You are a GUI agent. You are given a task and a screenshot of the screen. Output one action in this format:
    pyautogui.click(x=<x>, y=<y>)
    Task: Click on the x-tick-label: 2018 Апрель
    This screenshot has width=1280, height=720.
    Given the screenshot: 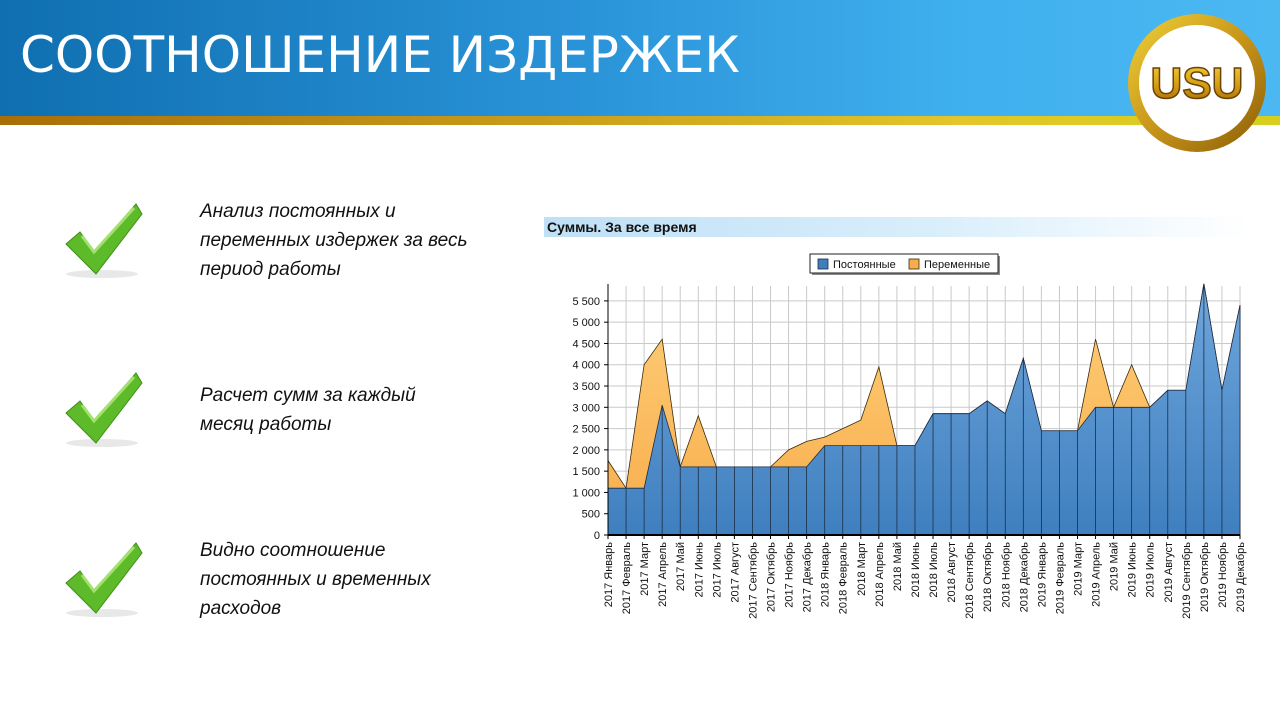 What is the action you would take?
    pyautogui.click(x=880, y=574)
    